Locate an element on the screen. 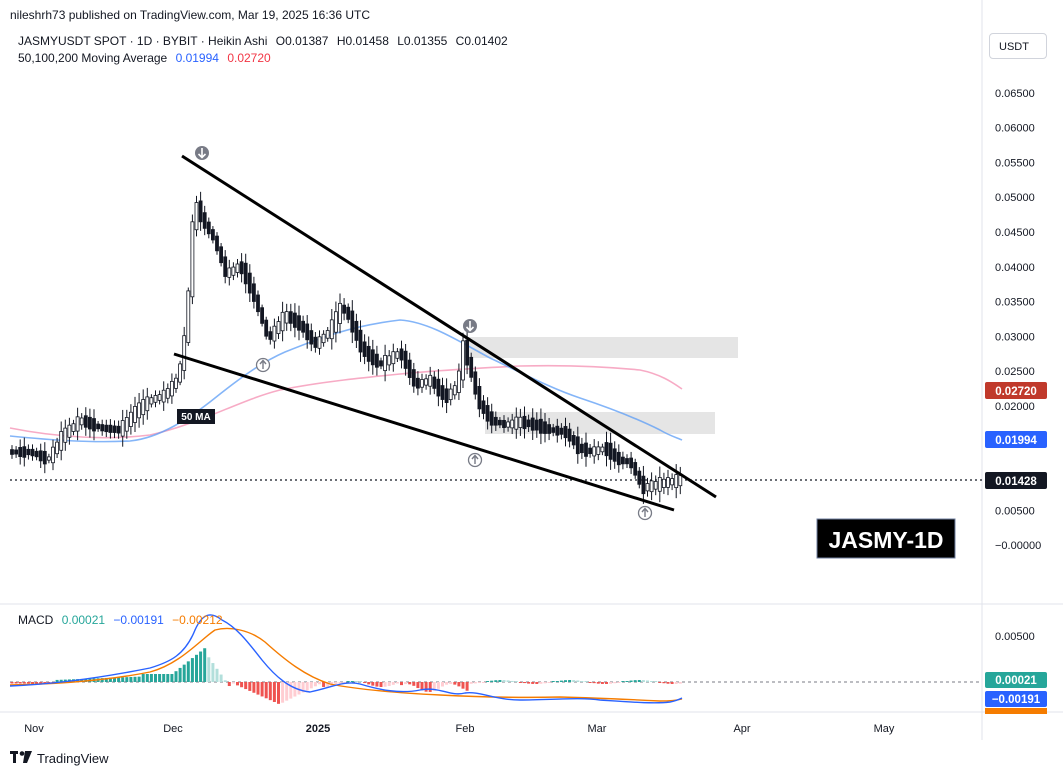 This screenshot has width=1063, height=777. last-price-box is located at coordinates (1016, 480).